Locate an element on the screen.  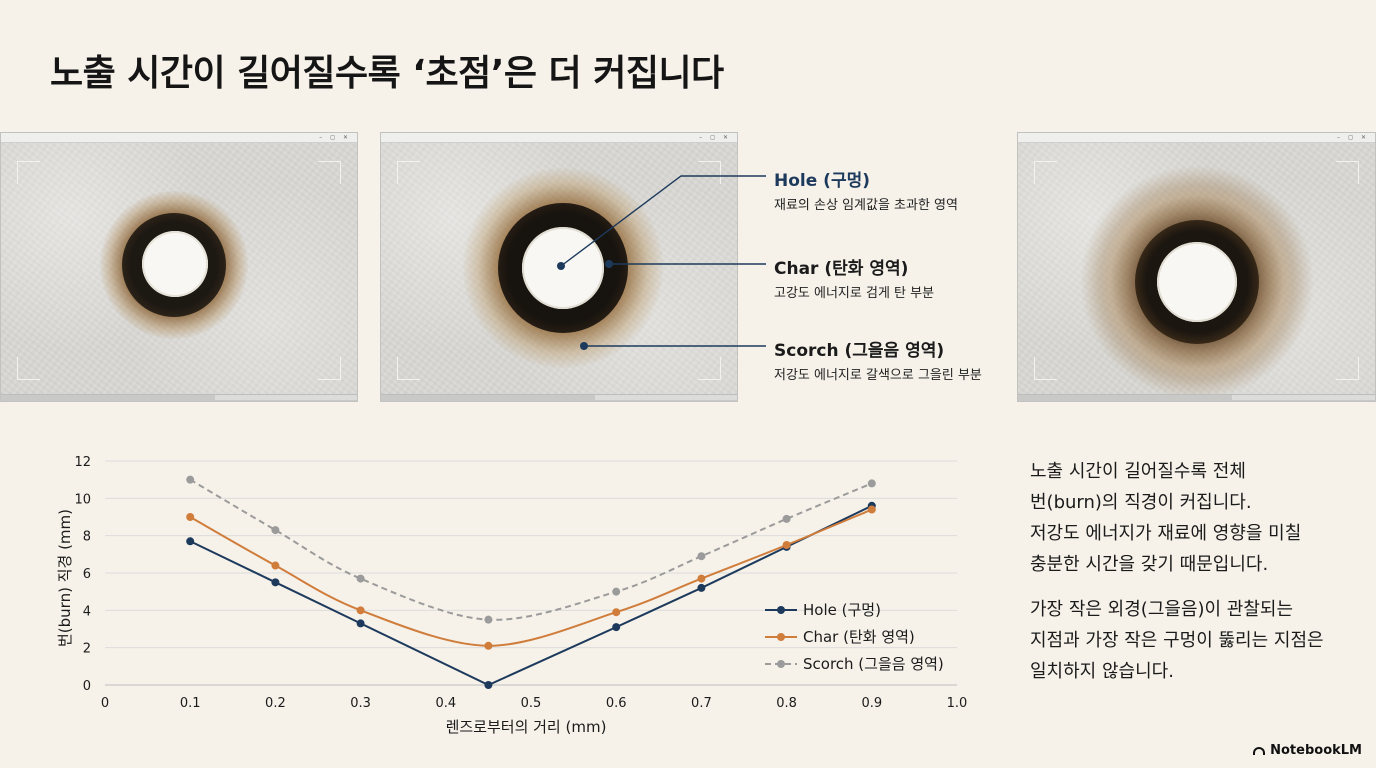
explanation-line: 저강도 에너지가 재료에 영향을 미칠 is located at coordinates (1166, 533).